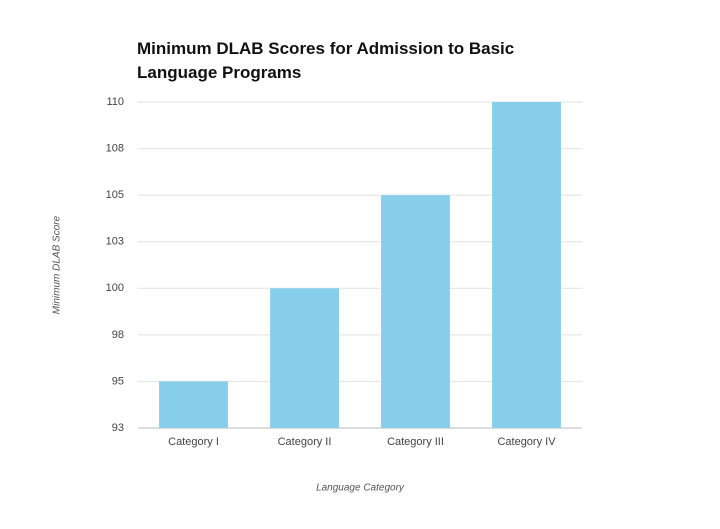  Describe the element at coordinates (115, 242) in the screenshot. I see `y-tick-label: 103` at that location.